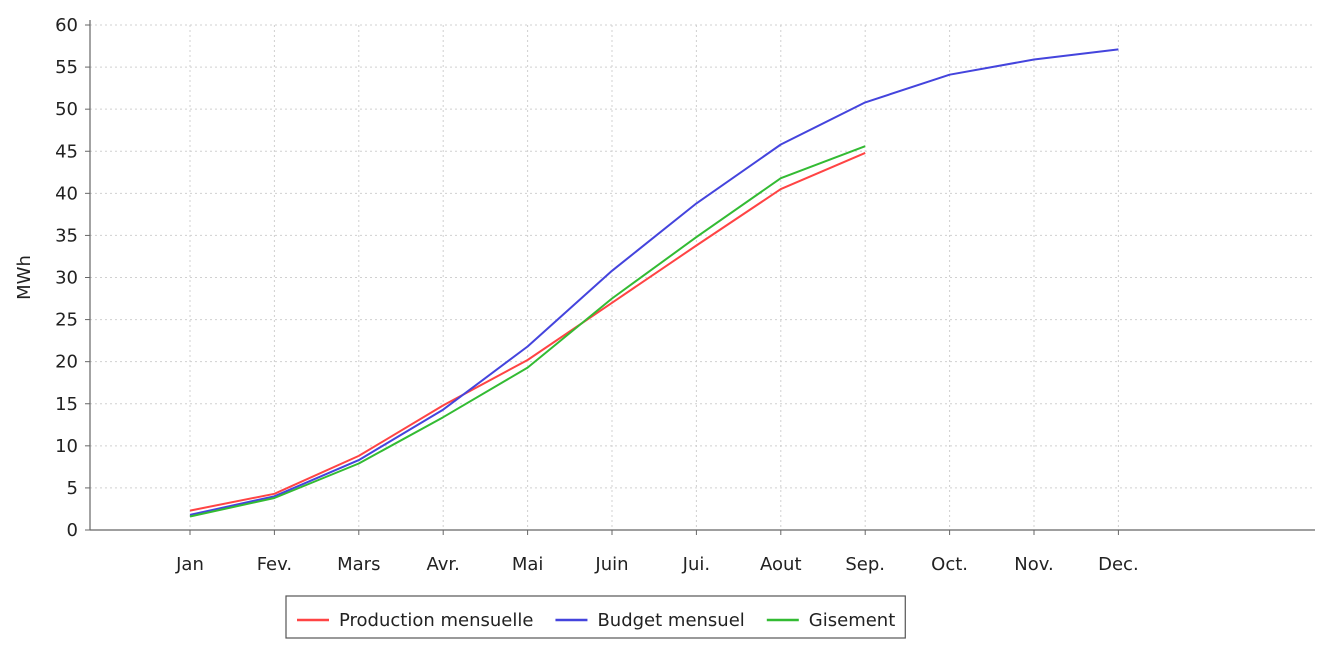 The height and width of the screenshot is (648, 1320). Describe the element at coordinates (949, 564) in the screenshot. I see `x-tick-label: Oct.` at that location.